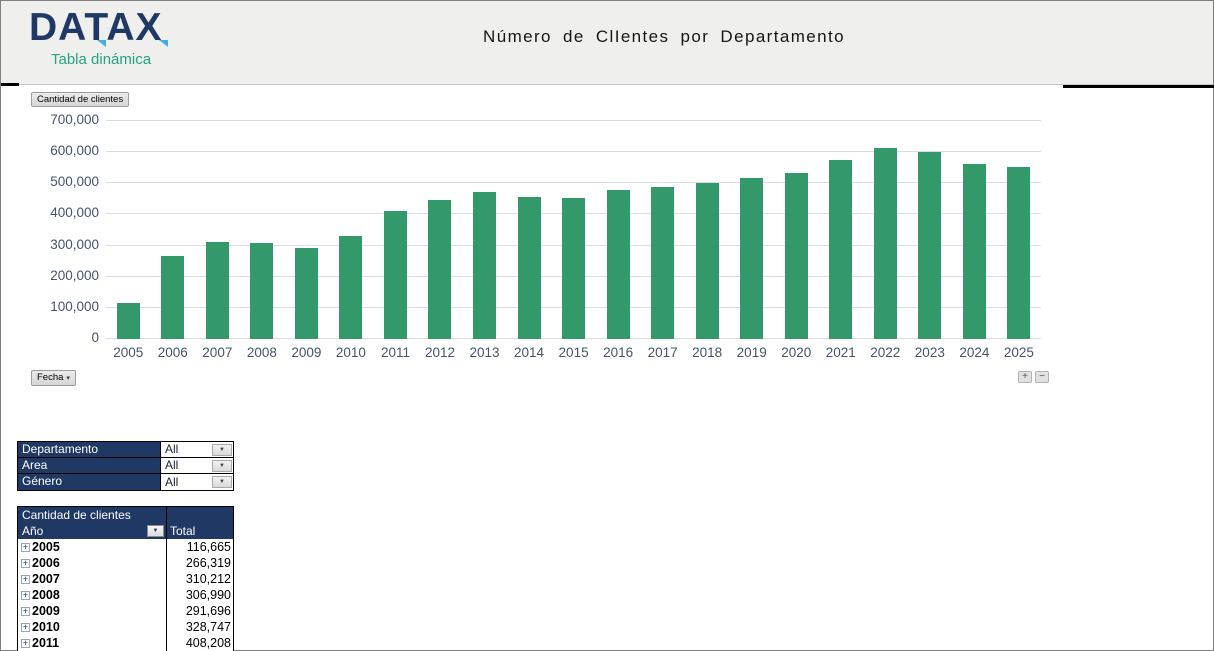 The height and width of the screenshot is (651, 1214). I want to click on bar-2018, so click(707, 261).